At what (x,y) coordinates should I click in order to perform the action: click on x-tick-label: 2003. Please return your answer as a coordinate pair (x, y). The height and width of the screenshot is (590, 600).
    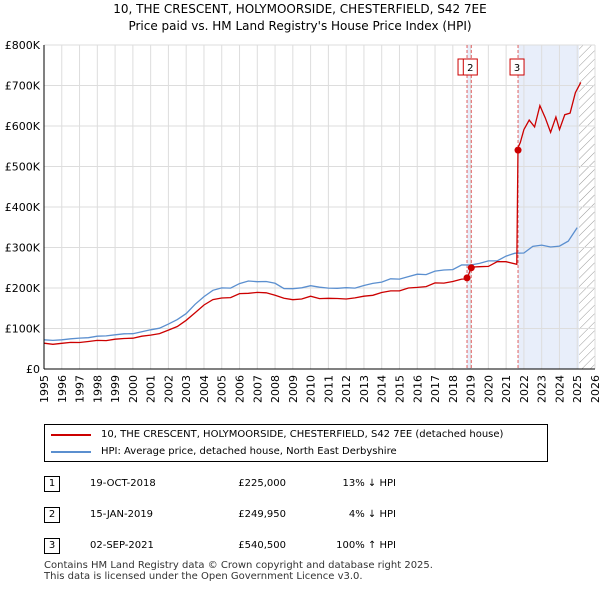
    Looking at the image, I should click on (186, 389).